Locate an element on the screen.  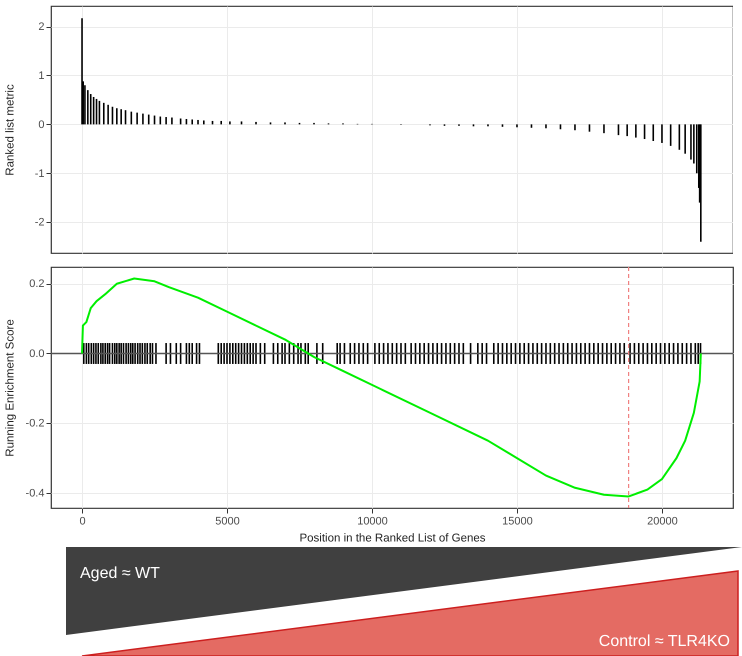
y-tick-label: -0.2 is located at coordinates (35, 424).